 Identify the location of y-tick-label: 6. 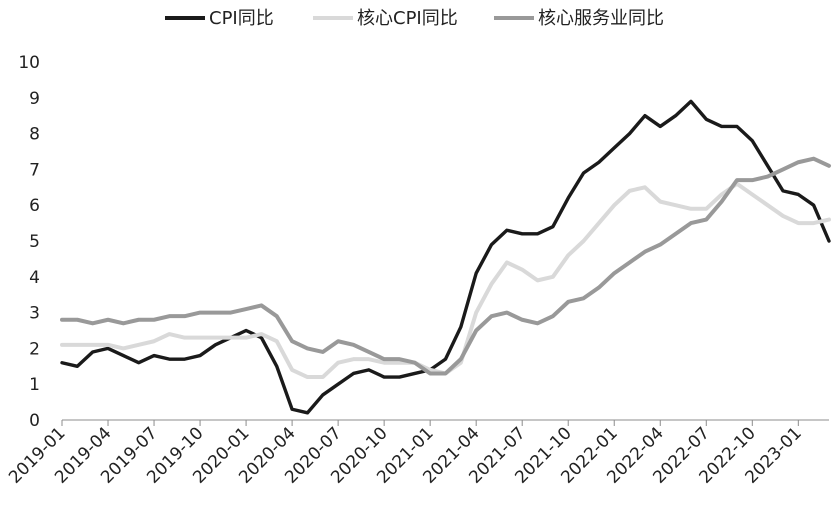
(34, 206).